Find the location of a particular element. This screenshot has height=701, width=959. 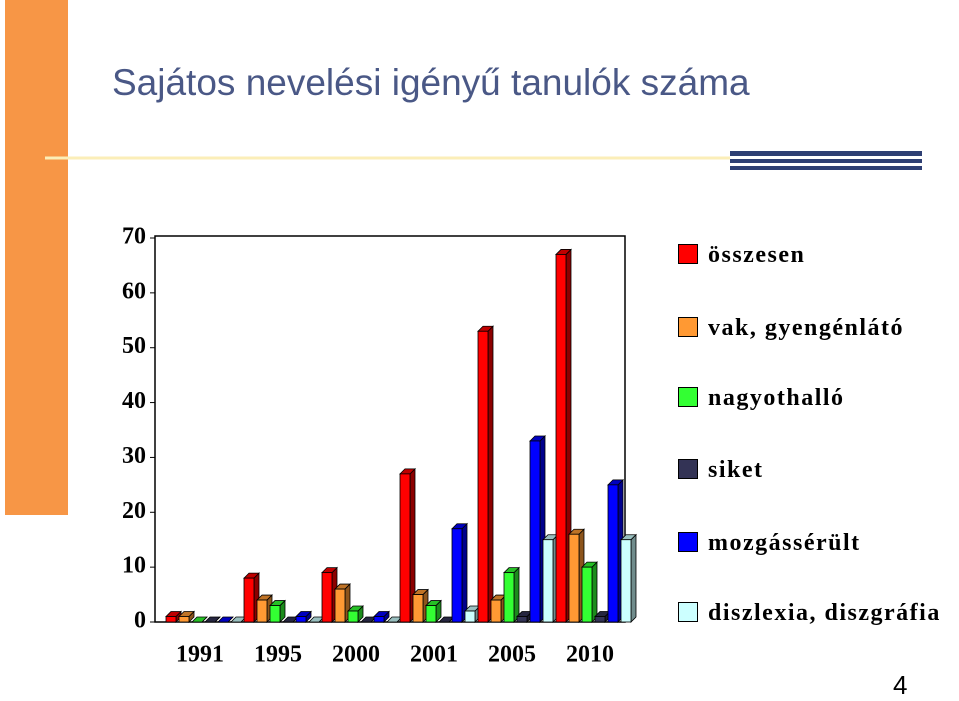

legend-label: siket is located at coordinates (736, 470).